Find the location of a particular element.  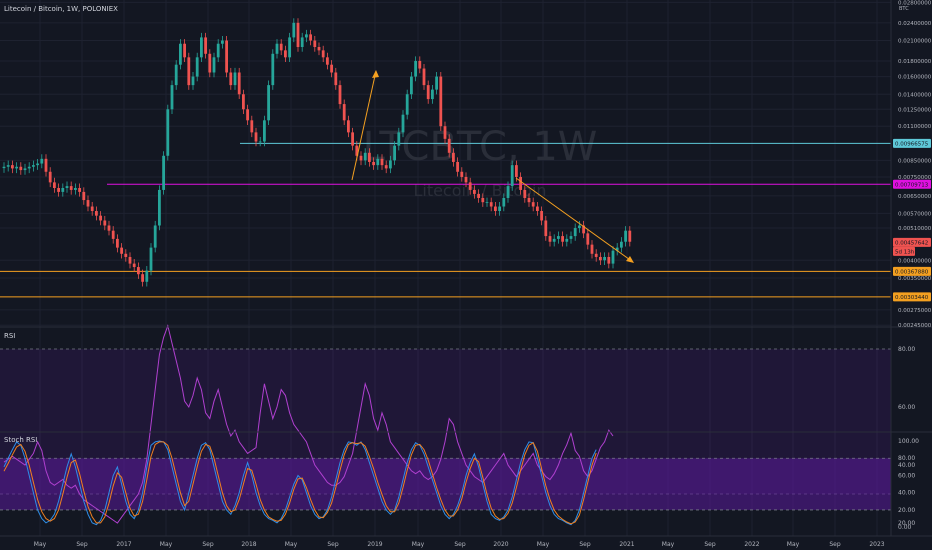

badge-last-price is located at coordinates (912, 242).